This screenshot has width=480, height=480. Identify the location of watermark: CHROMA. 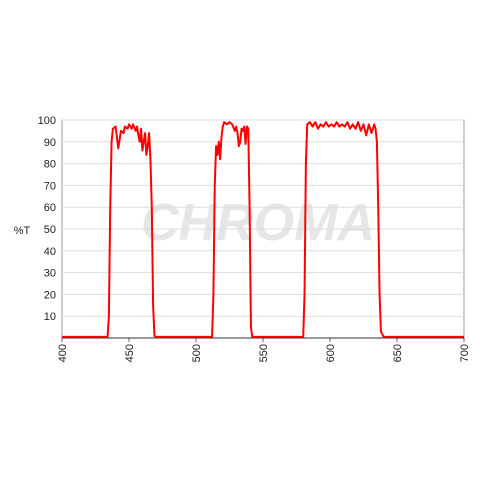
(258, 223).